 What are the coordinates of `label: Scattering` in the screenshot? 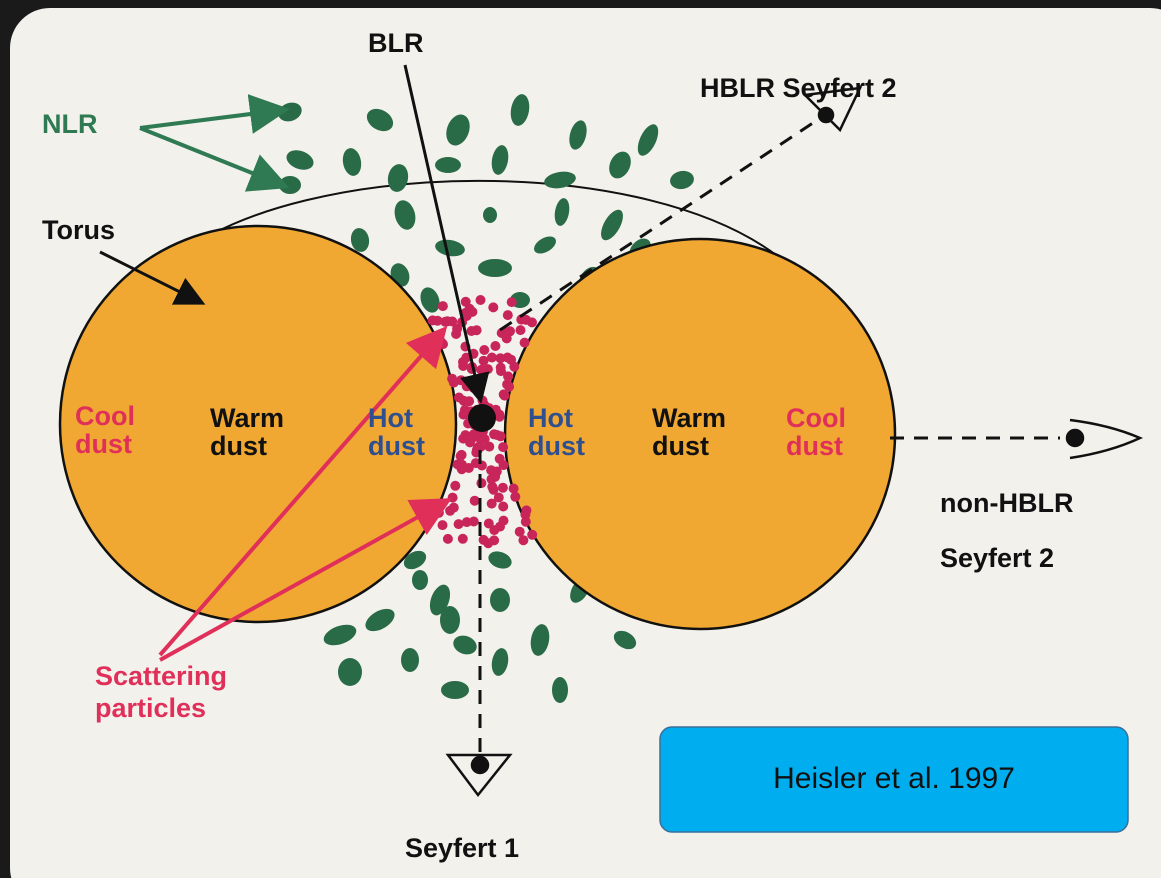 It's located at (161, 676).